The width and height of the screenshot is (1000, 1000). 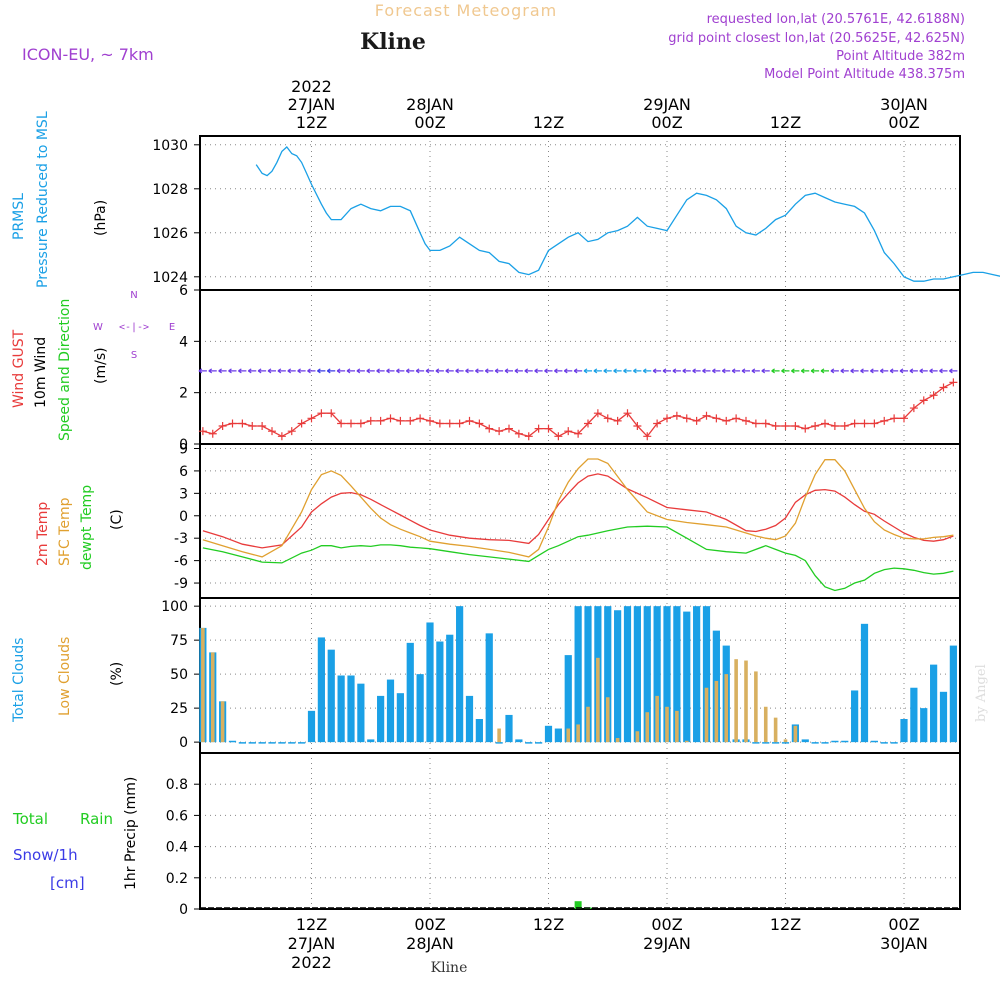 I want to click on pressure-panel: 1024 1026 1028 1030, so click(x=576, y=213).